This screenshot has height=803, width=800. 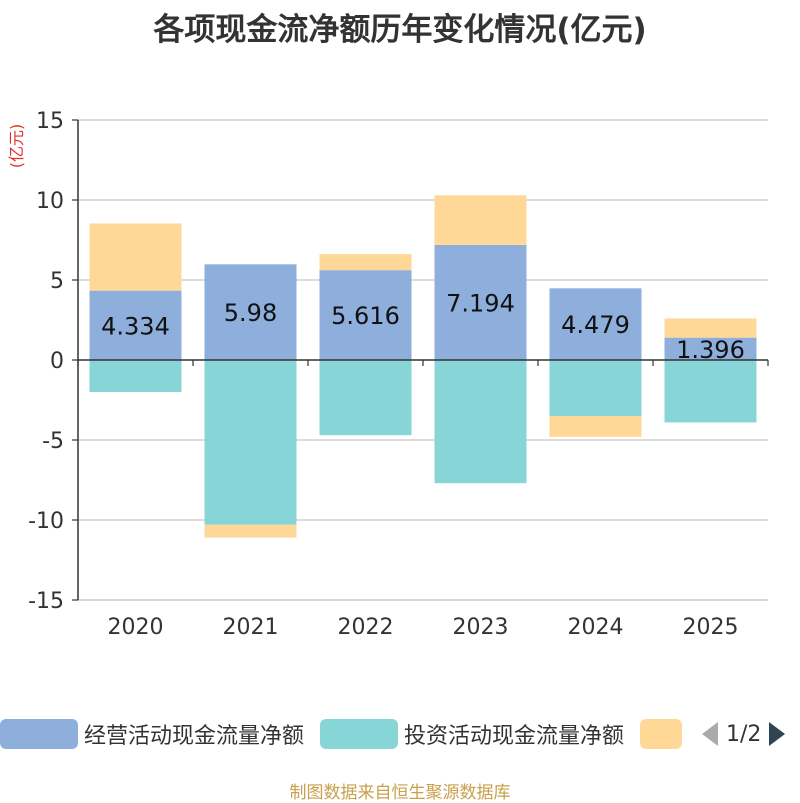 What do you see at coordinates (400, 30) in the screenshot?
I see `chart-title: 各项现金流净额历年变化情况(亿元)` at bounding box center [400, 30].